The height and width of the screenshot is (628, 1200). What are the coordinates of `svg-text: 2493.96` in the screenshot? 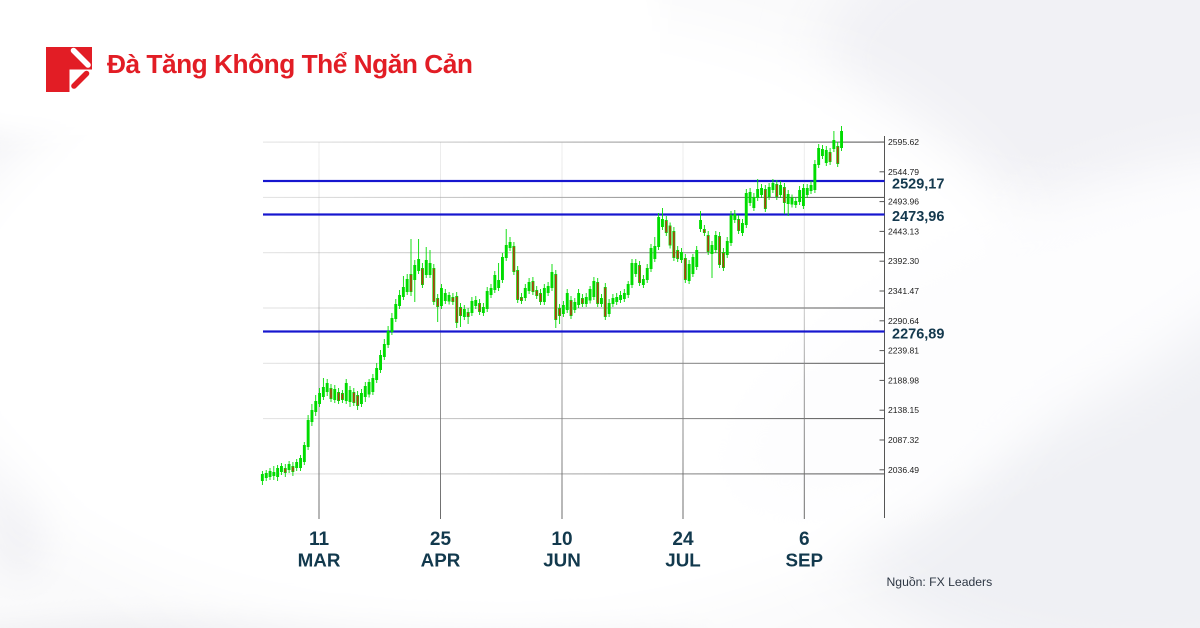 It's located at (903, 202).